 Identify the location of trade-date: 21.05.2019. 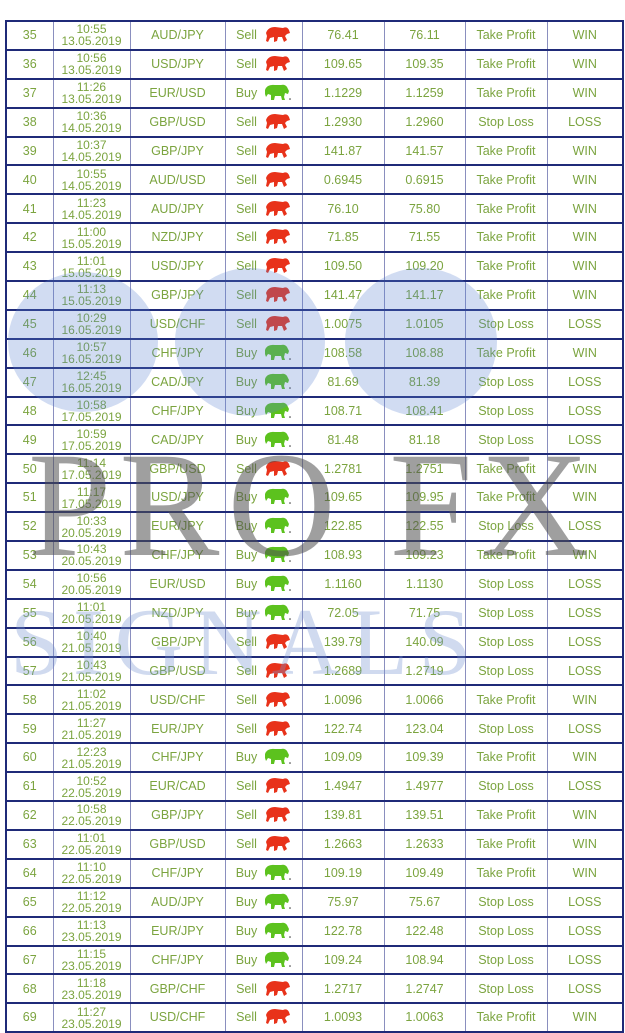
(91, 763).